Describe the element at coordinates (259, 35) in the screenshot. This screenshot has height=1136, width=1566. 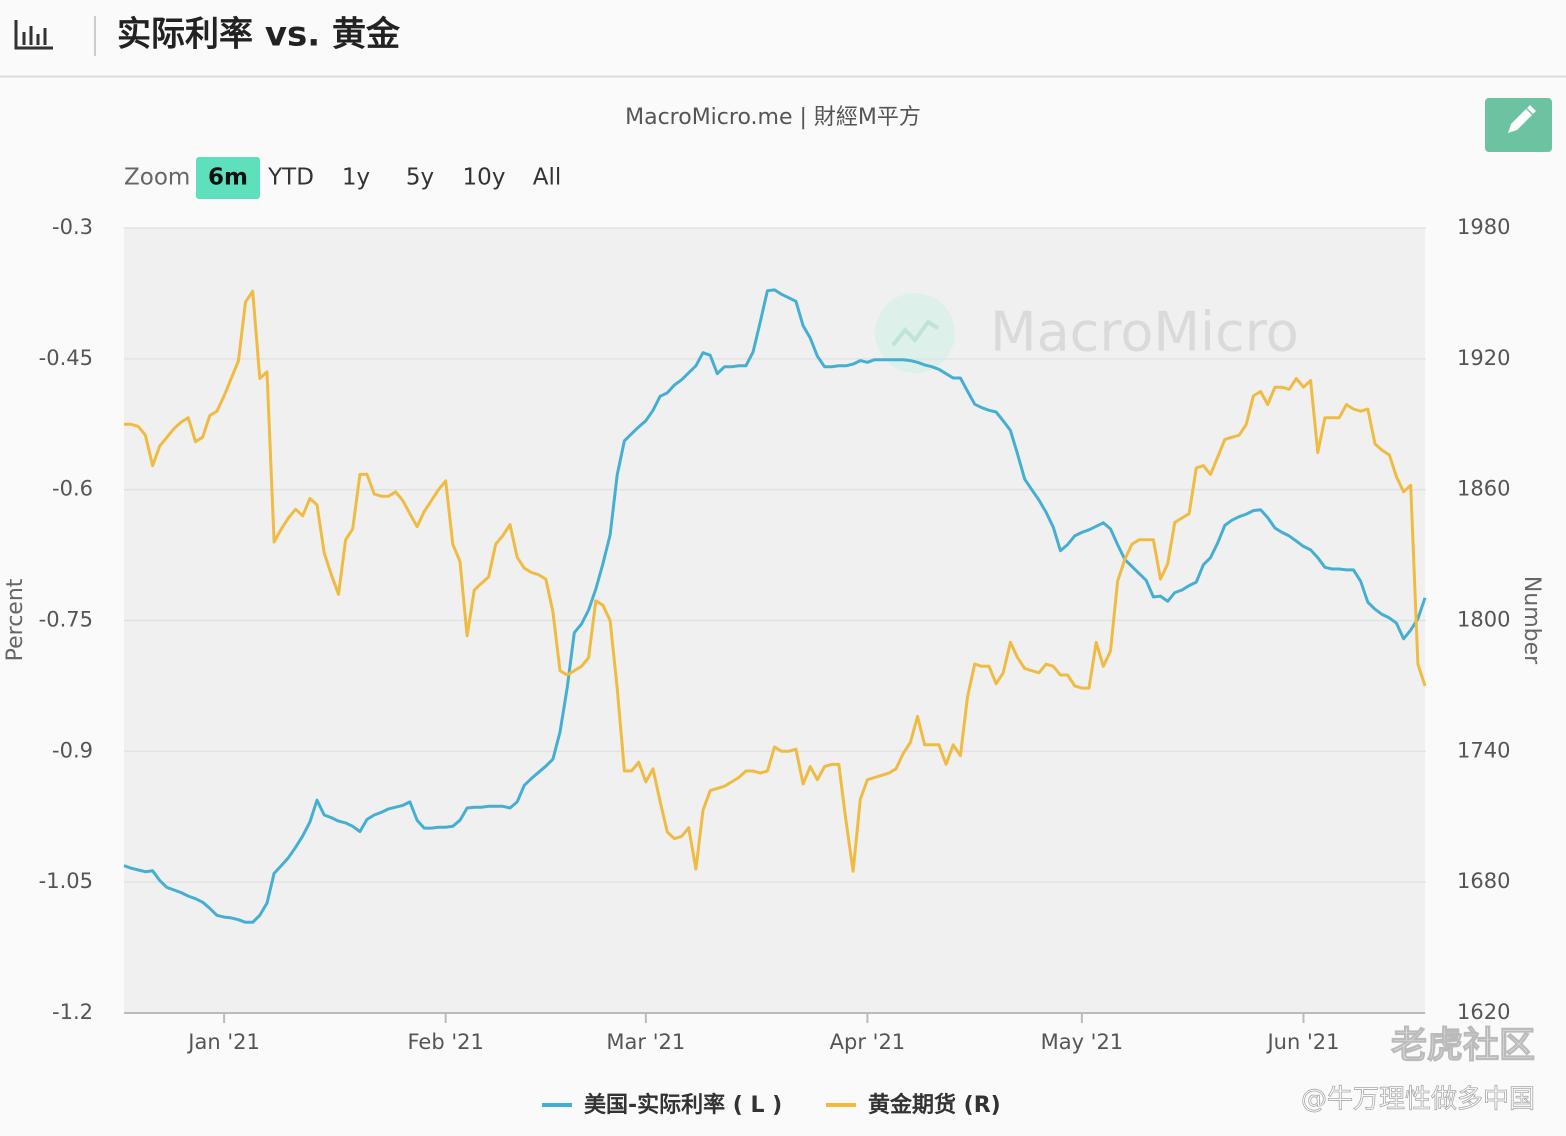
I see `page-title: 实际利率 vs. 黄金` at that location.